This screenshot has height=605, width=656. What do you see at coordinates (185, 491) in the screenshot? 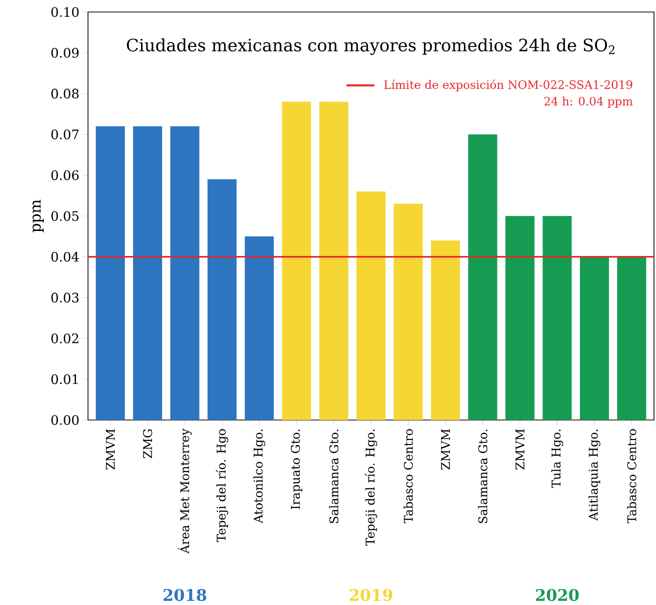
I see `x-tick-label: Área Met Monterrey` at bounding box center [185, 491].